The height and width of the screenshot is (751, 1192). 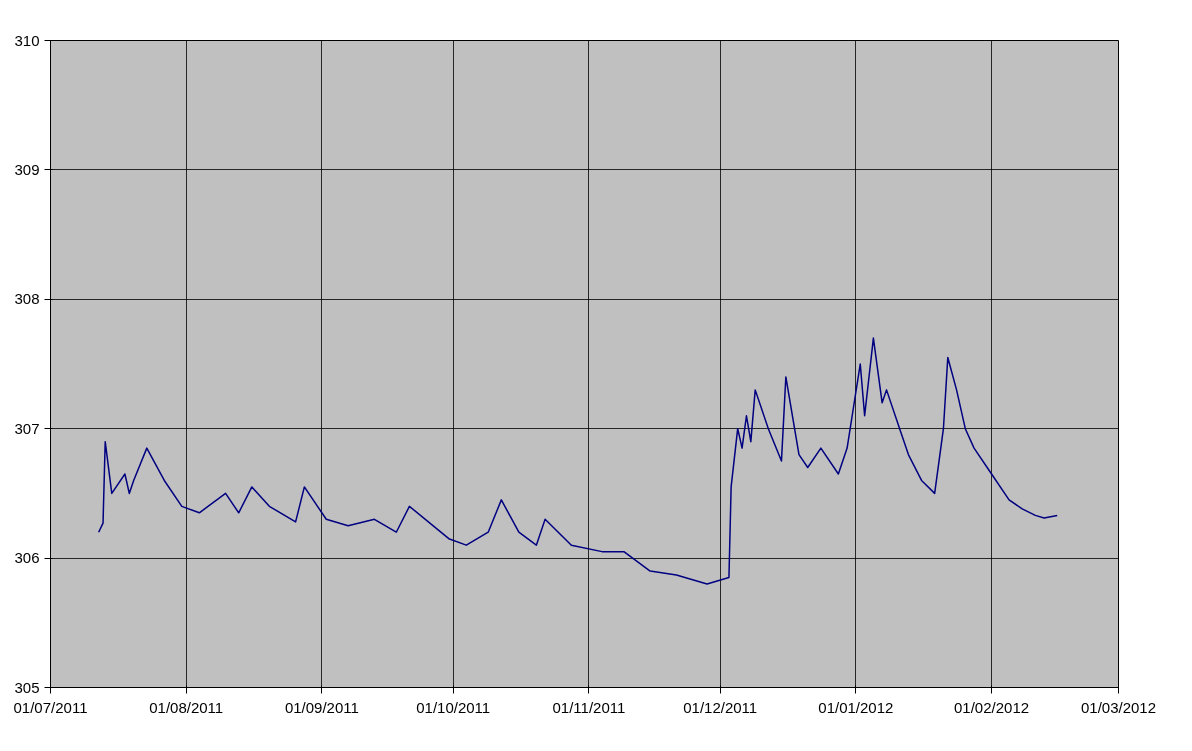 I want to click on x-tick-label: 01/09/2011, so click(x=321, y=707).